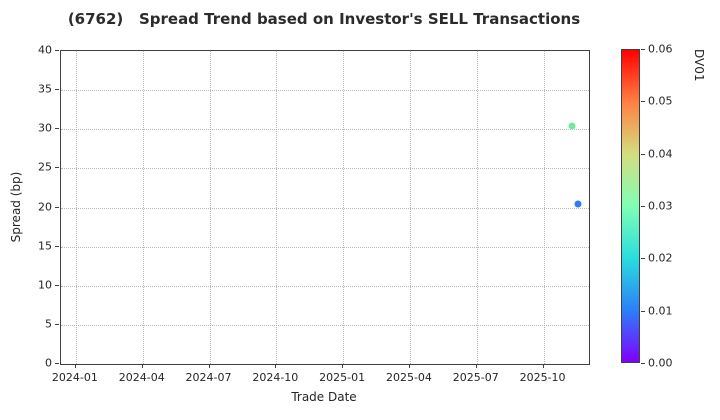 Image resolution: width=720 pixels, height=420 pixels. Describe the element at coordinates (45, 128) in the screenshot. I see `y-tick-label: 30` at that location.